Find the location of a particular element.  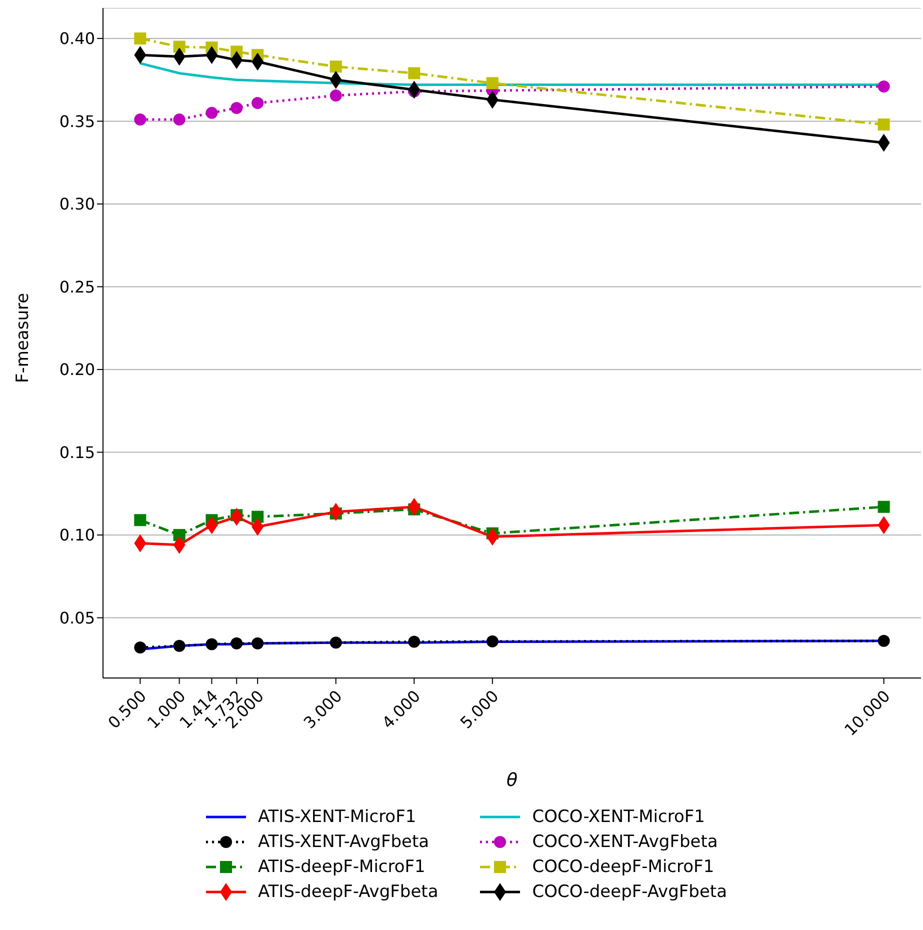

y-tick-label: 0.25 is located at coordinates (77, 286).